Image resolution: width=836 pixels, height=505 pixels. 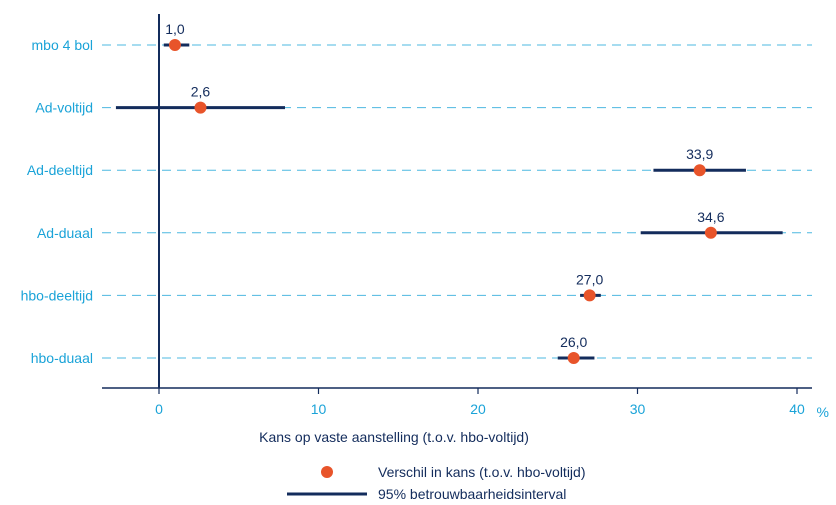 What do you see at coordinates (65, 233) in the screenshot?
I see `category-label: Ad-duaal` at bounding box center [65, 233].